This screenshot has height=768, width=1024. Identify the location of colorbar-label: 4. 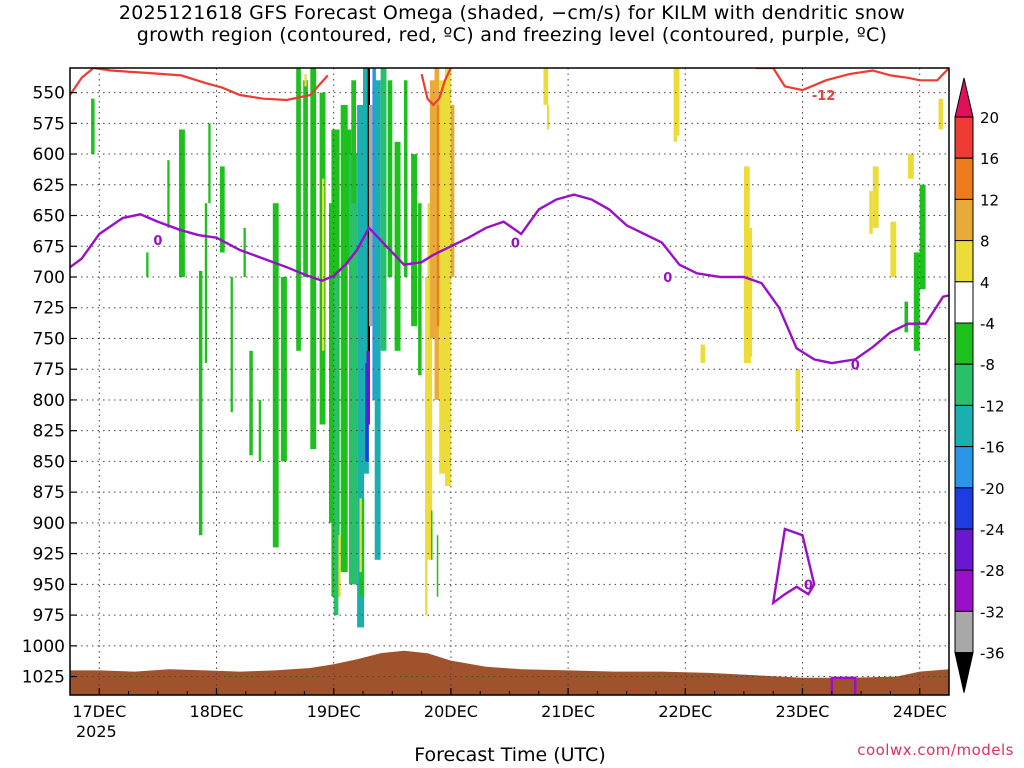
(985, 283).